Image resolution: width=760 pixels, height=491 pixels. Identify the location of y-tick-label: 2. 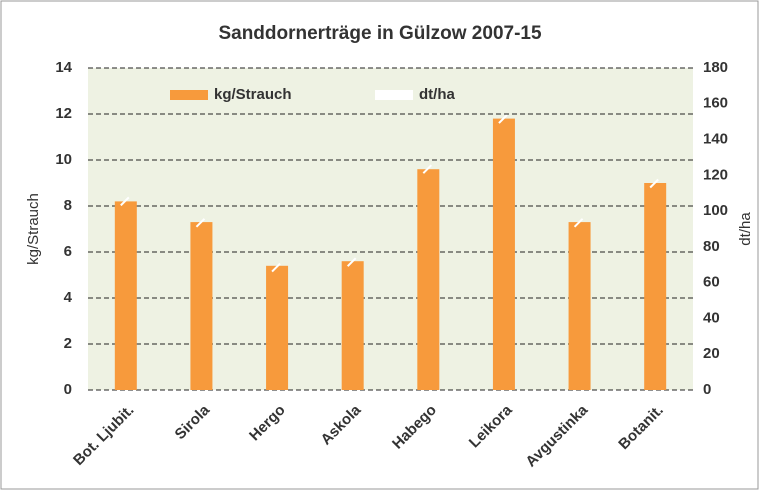
(68, 343).